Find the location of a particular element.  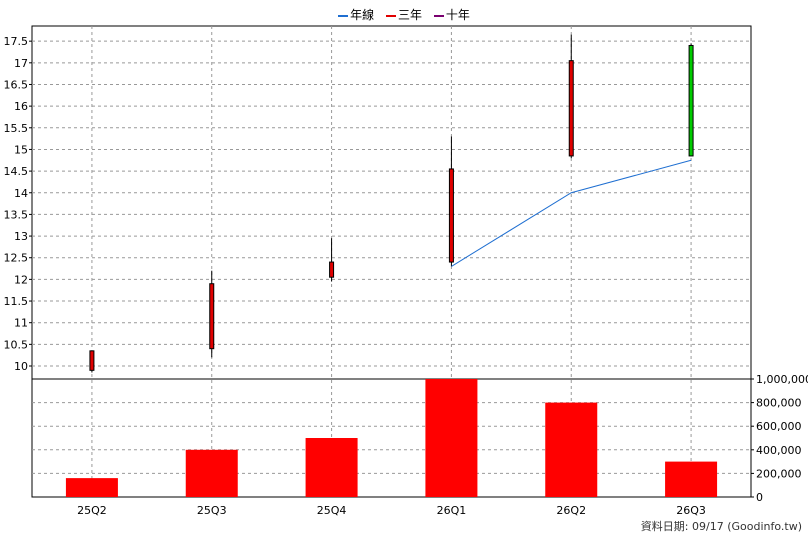

data-date-footer: 資料日期: 09/17 (Goodinfo.tw) is located at coordinates (721, 526).